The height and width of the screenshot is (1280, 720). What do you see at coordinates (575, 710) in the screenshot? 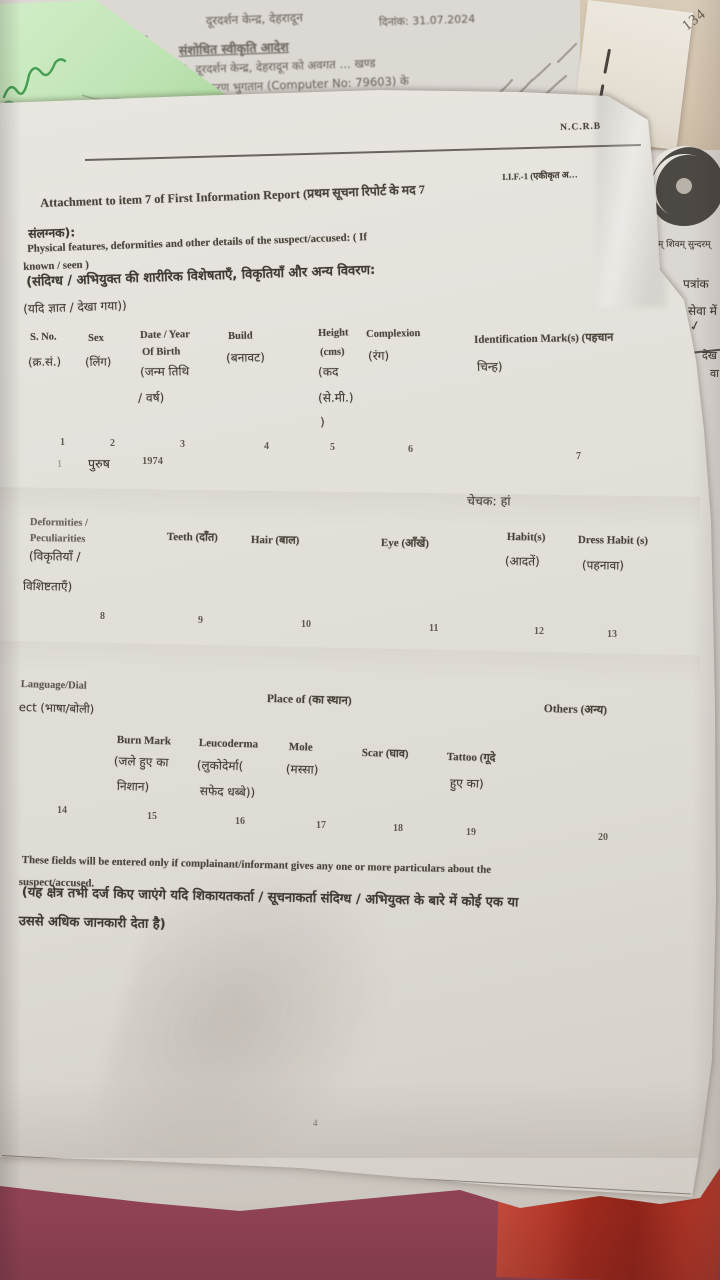
I see `t3-col-others: Others (अन्य)` at bounding box center [575, 710].